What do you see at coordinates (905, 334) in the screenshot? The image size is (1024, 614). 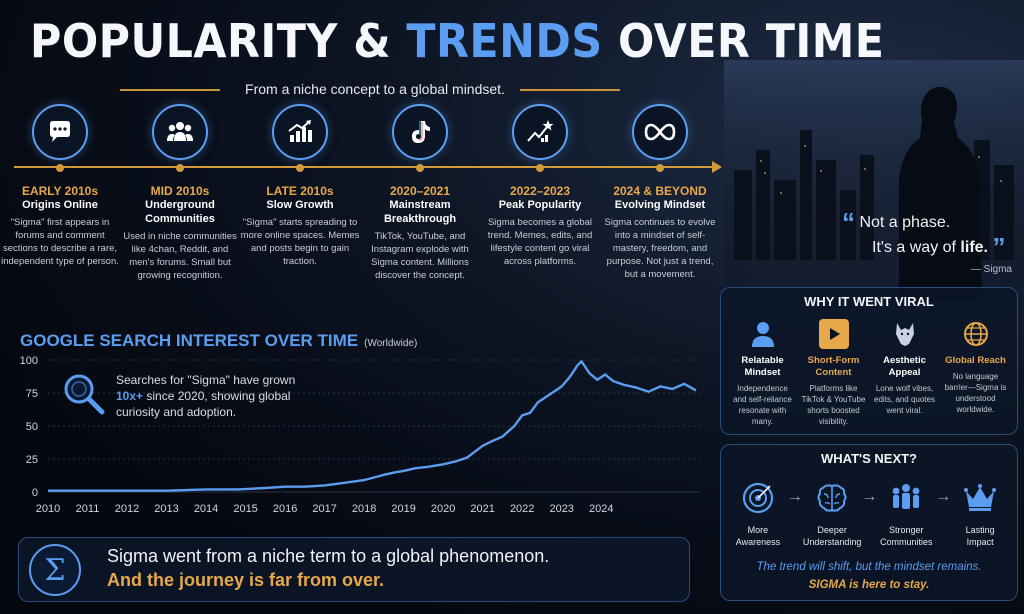 I see `wolf-icon` at bounding box center [905, 334].